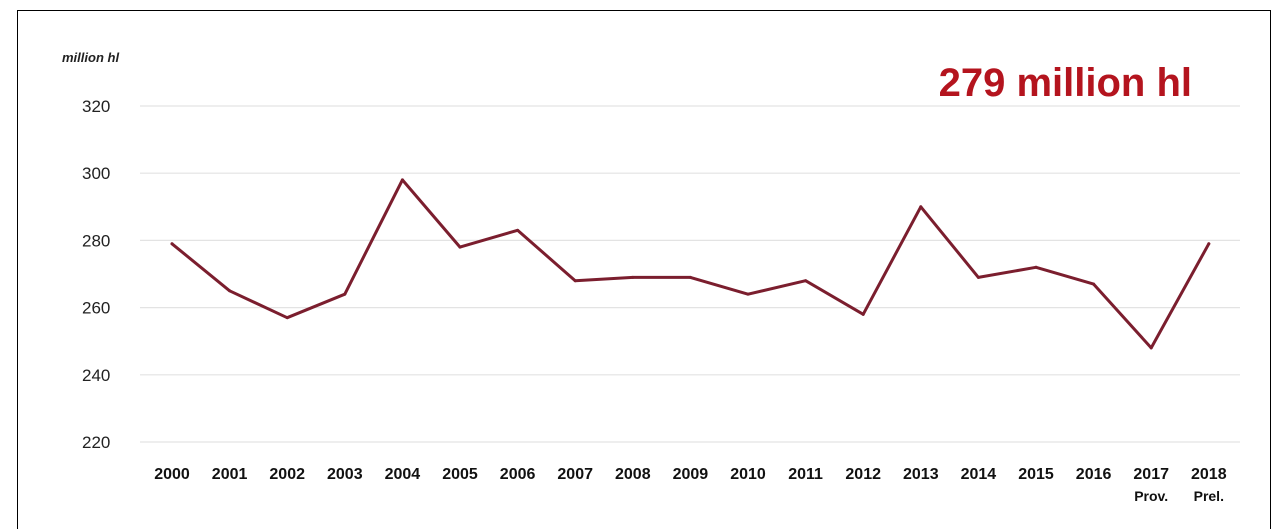 The image size is (1287, 529). What do you see at coordinates (978, 277) in the screenshot?
I see `data-point-2014` at bounding box center [978, 277].